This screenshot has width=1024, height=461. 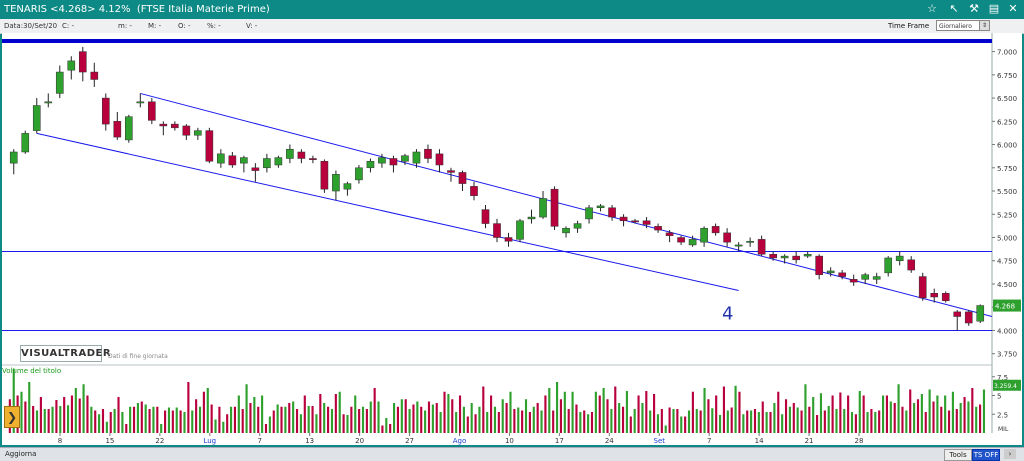 I want to click on chevron-down-icon: ⇕, so click(x=984, y=25).